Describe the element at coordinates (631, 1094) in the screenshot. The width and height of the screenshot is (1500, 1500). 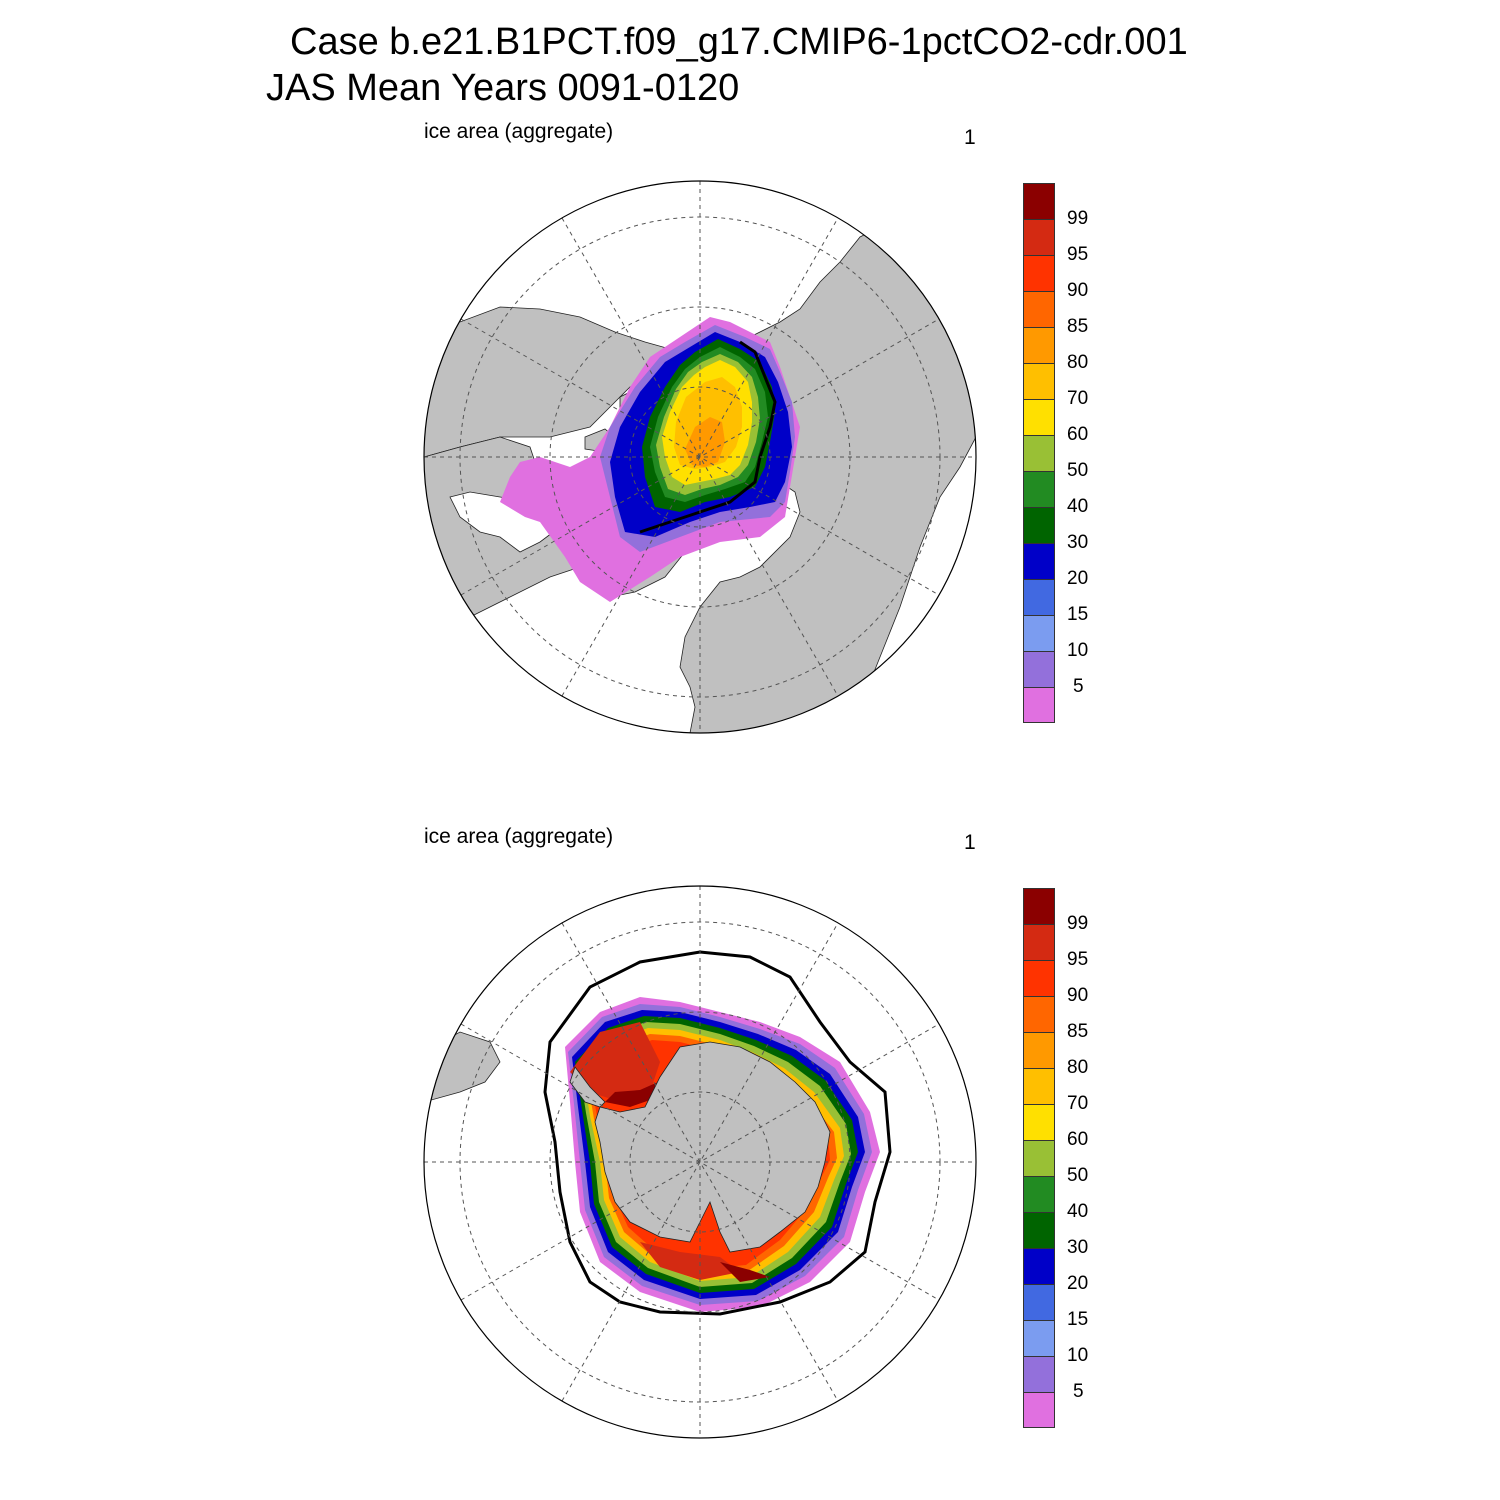
I see `south-ice-100-weddell` at that location.